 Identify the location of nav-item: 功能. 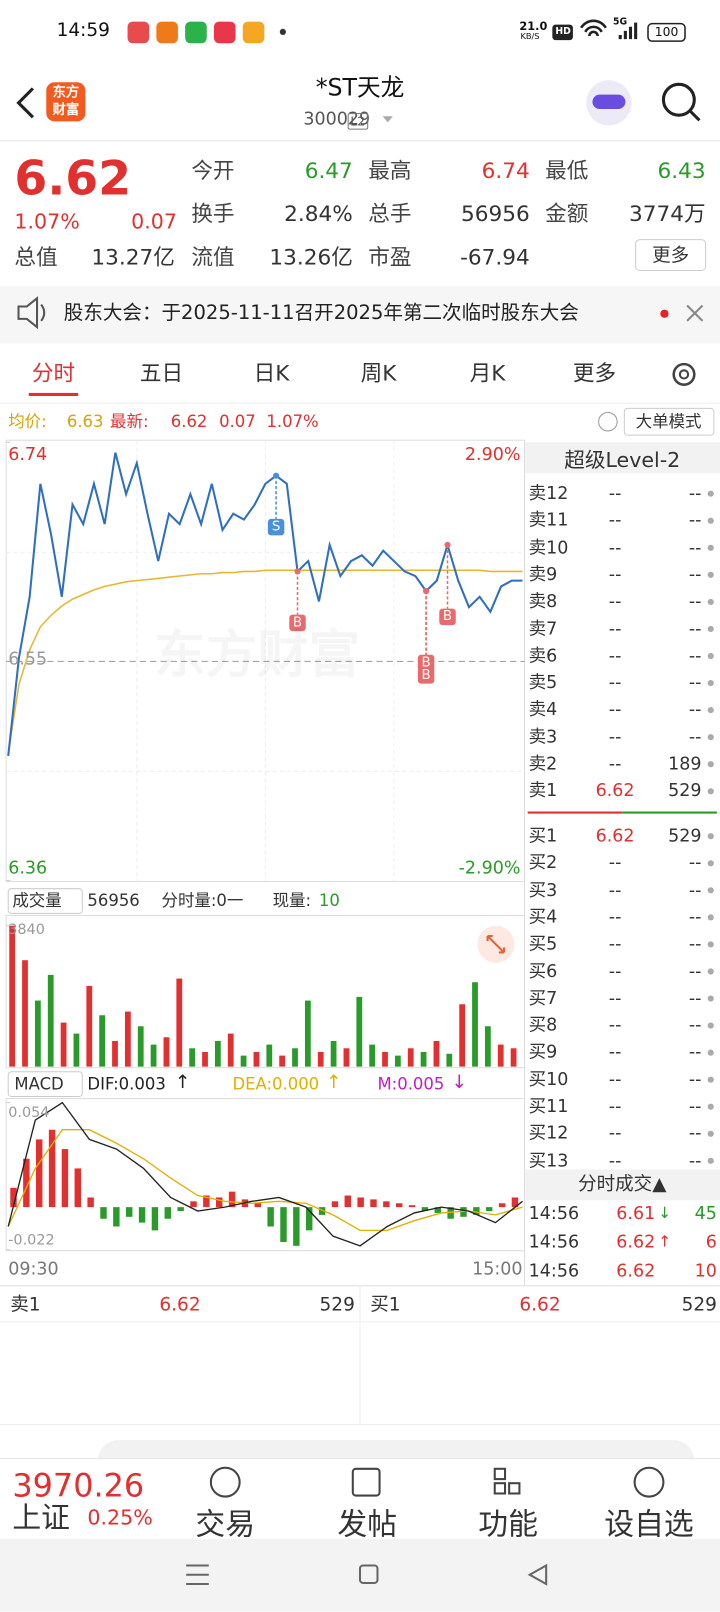
(508, 1524).